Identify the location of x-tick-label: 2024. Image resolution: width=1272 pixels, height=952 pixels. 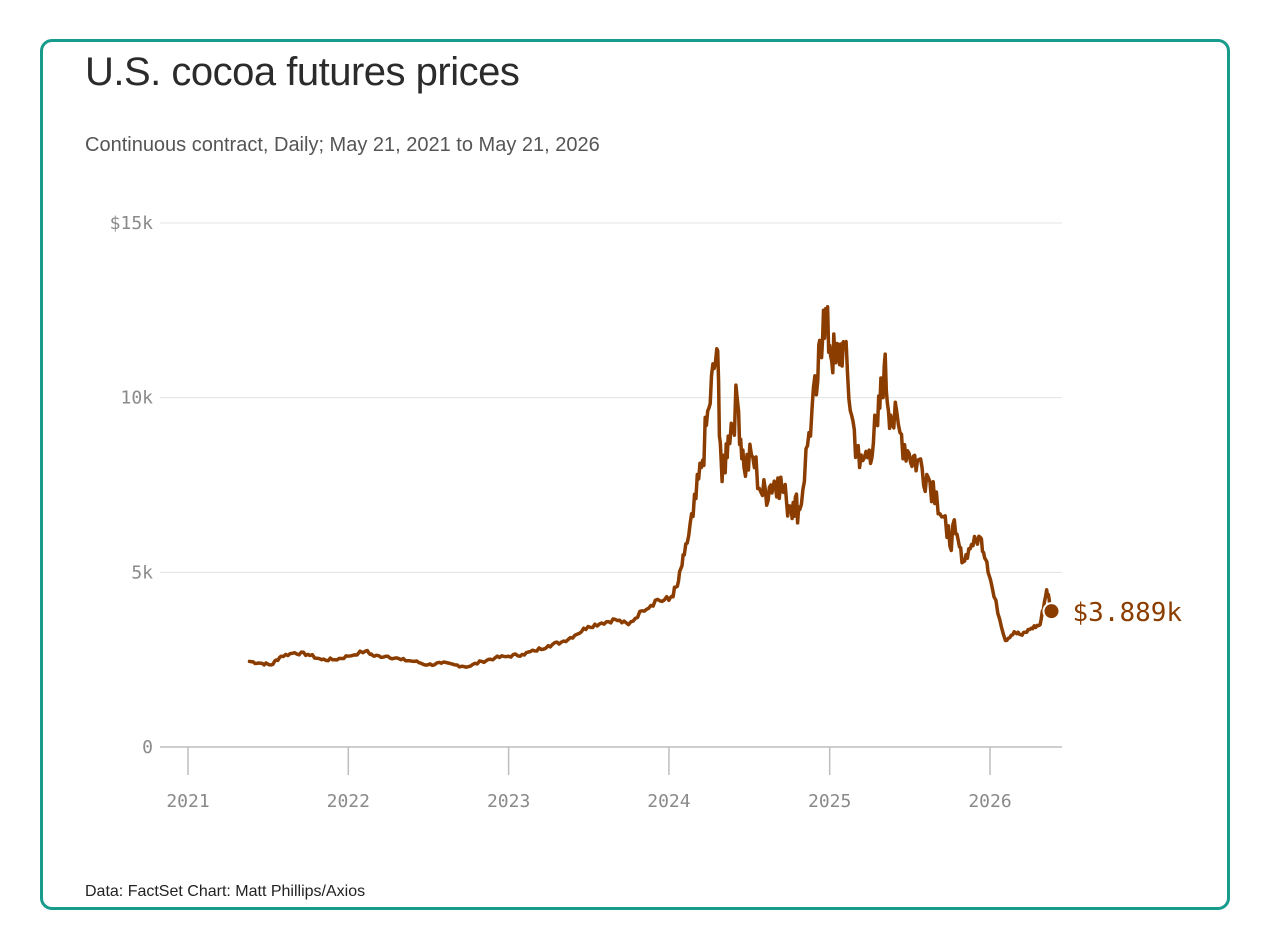
(668, 801).